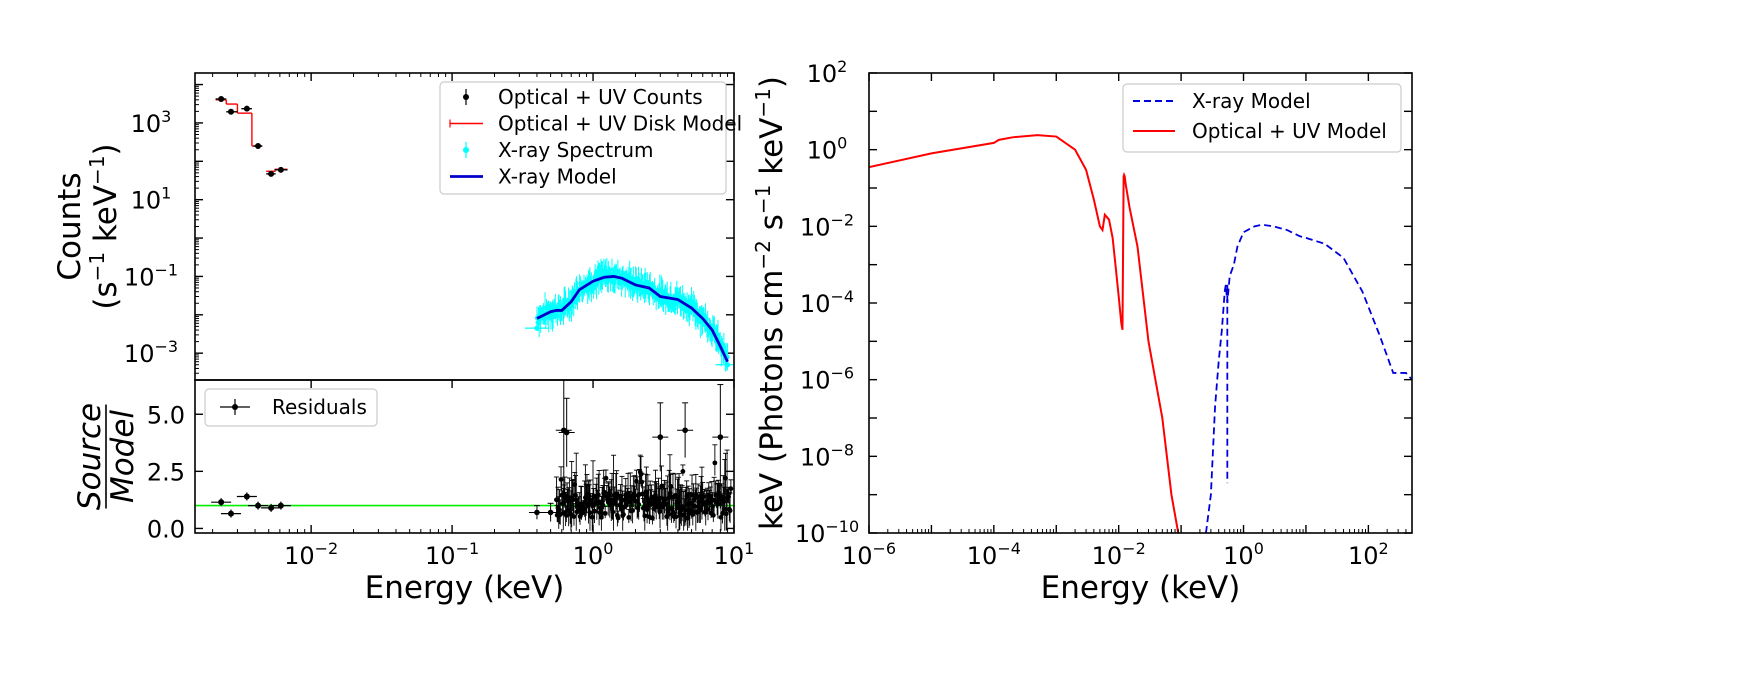 This screenshot has height=678, width=1744. I want to click on model-legend: X-ray Model Optical + UV Model, so click(1262, 118).